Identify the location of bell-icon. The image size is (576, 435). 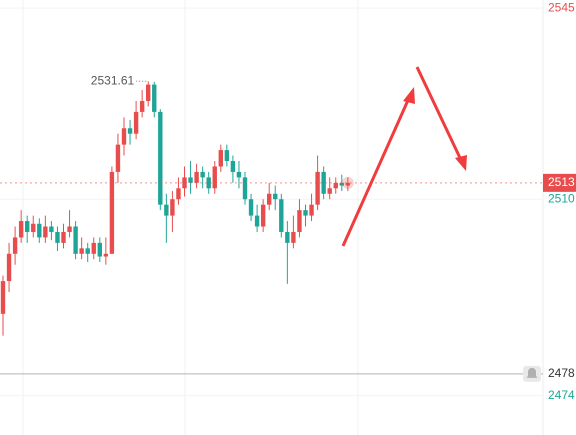
(532, 372).